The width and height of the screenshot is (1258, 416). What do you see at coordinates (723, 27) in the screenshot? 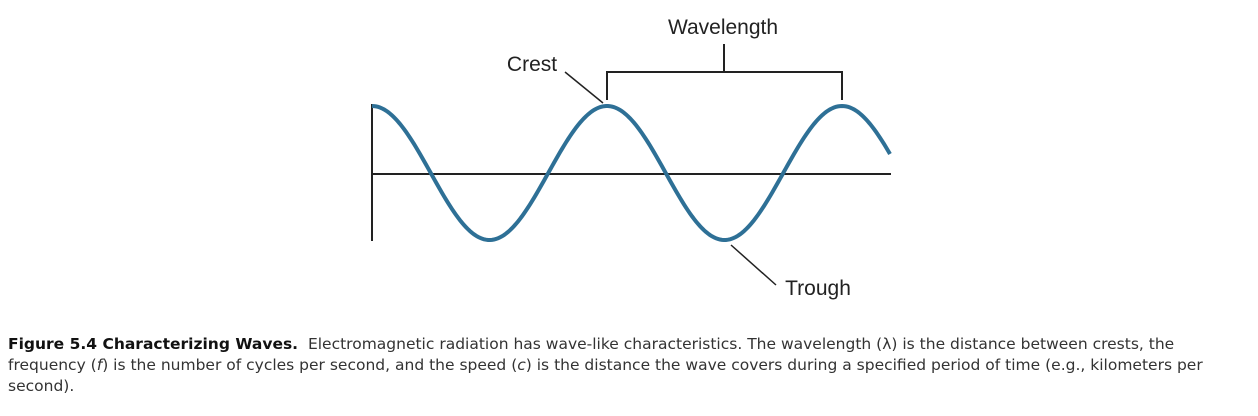
I see `wavelength-label: Wavelength` at bounding box center [723, 27].